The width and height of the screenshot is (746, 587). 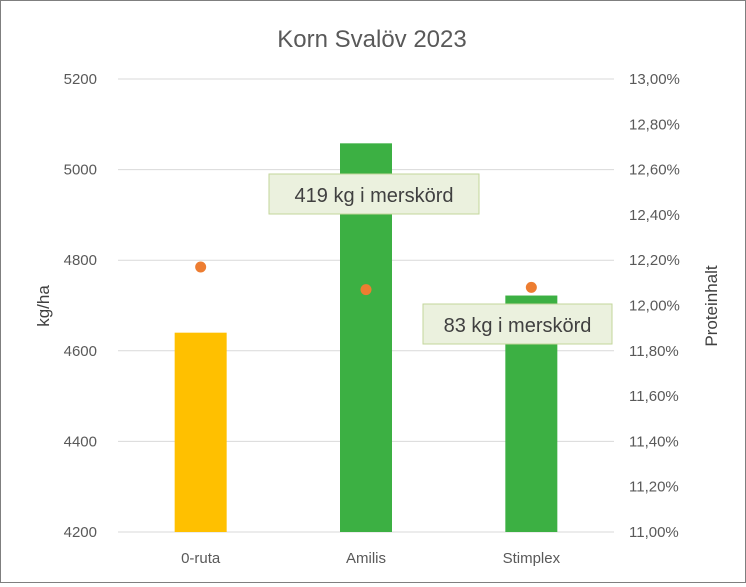 I want to click on x-axis-ticks: 0-ruta Amilis Stimplex, so click(x=371, y=558).